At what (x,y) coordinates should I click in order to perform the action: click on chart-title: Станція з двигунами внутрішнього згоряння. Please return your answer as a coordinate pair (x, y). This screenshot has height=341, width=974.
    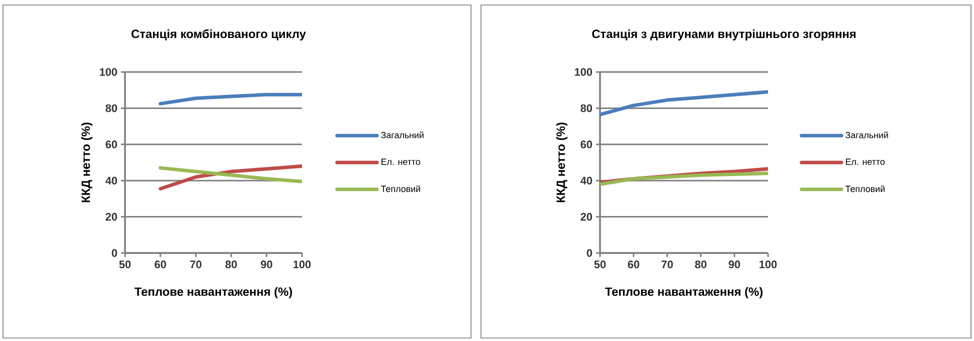
    Looking at the image, I should click on (724, 35).